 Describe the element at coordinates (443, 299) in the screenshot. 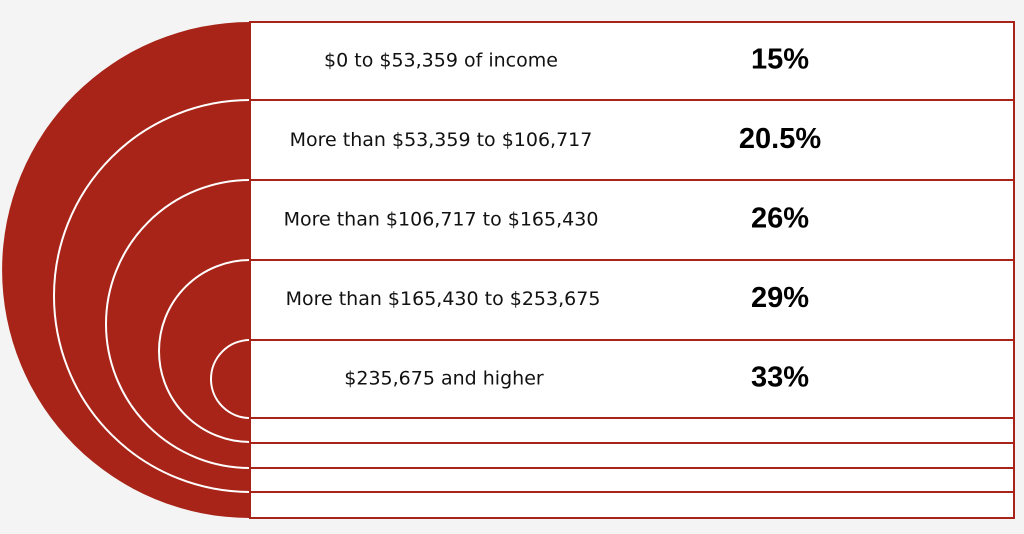

I see `bracket-label: More than $165,430 to $253,675` at that location.